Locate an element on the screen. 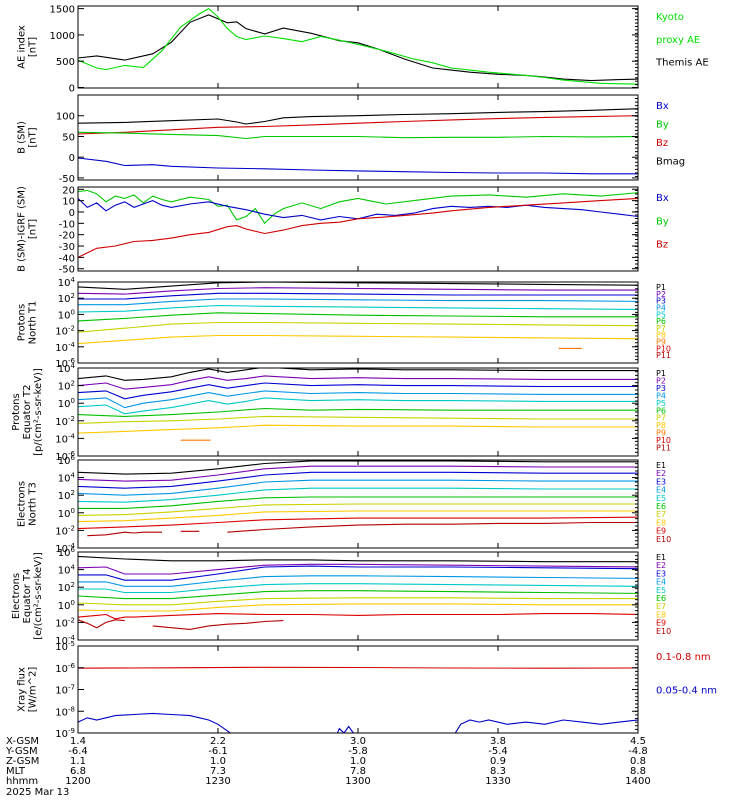  legend-pe-p8: P8 is located at coordinates (661, 425).